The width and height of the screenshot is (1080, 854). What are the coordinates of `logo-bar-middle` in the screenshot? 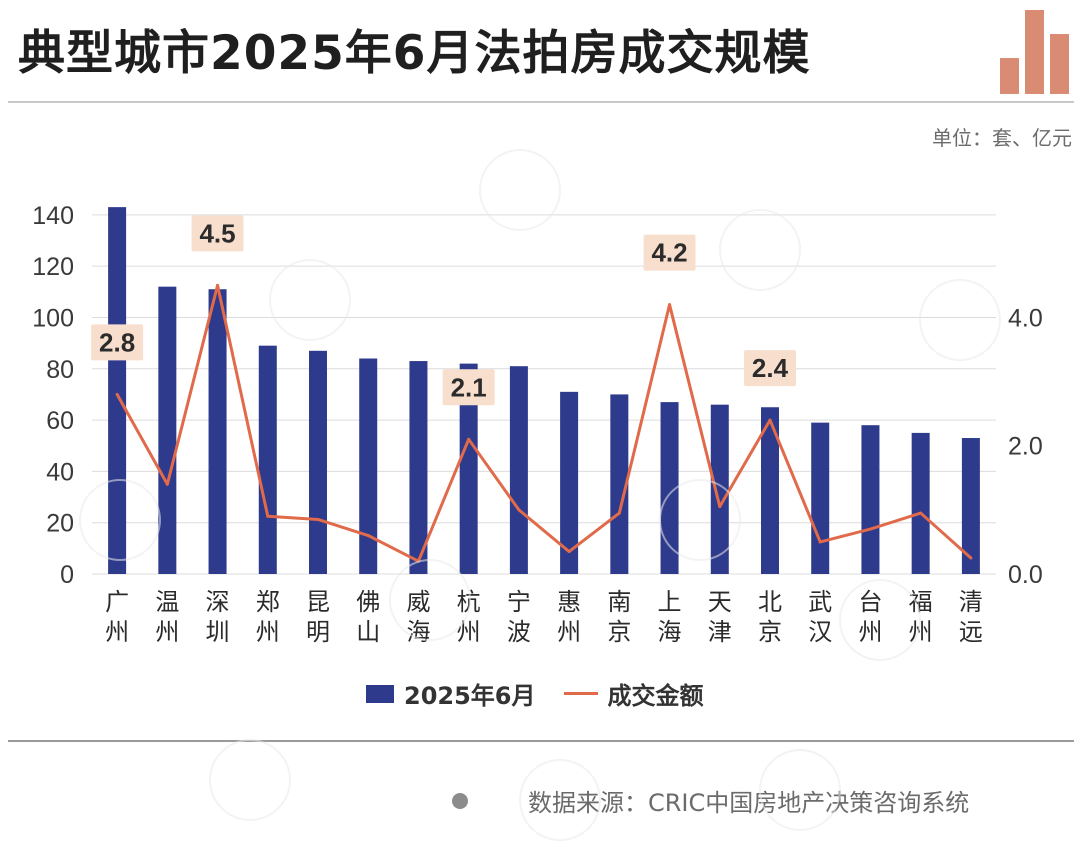 It's located at (1034, 52).